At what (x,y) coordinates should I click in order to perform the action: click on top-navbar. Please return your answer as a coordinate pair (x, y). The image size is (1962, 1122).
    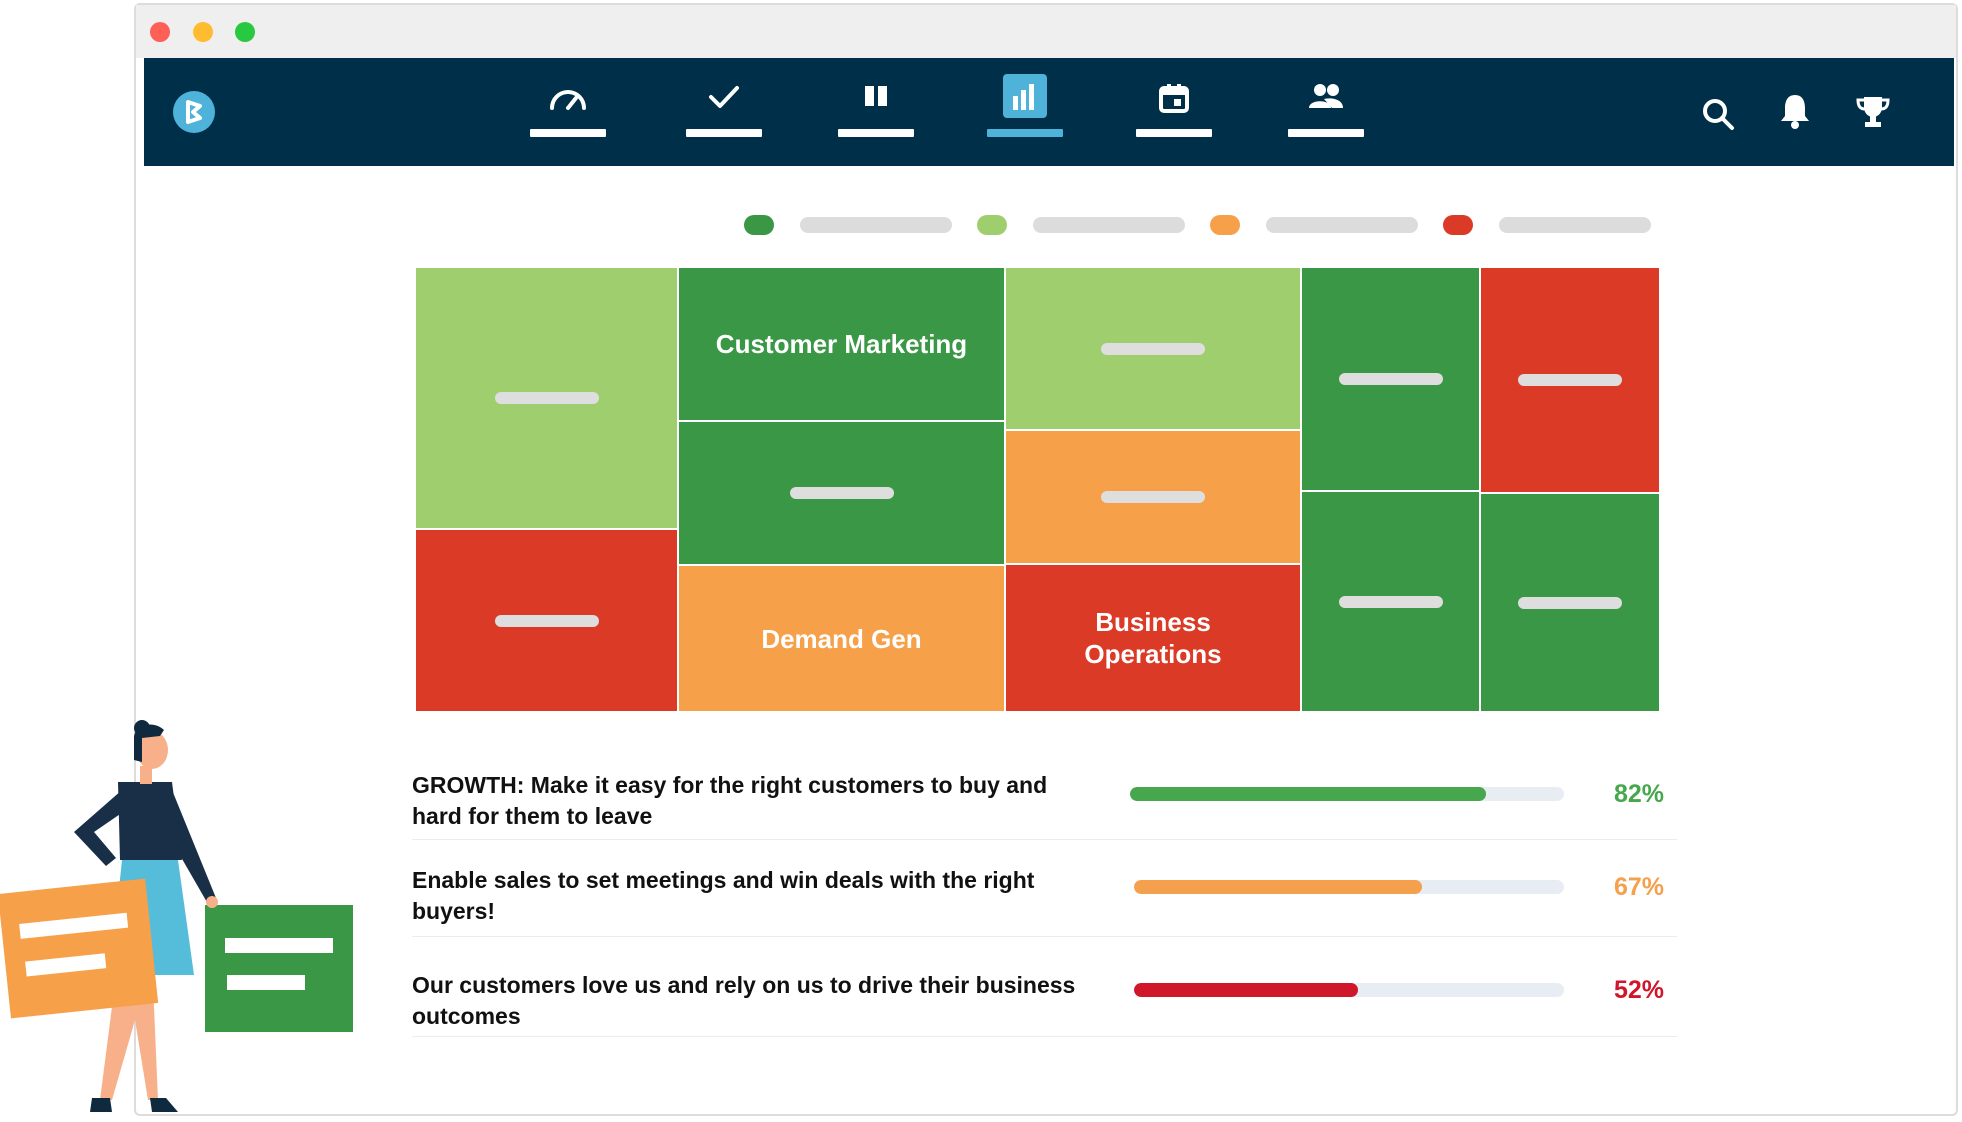
    Looking at the image, I should click on (1049, 112).